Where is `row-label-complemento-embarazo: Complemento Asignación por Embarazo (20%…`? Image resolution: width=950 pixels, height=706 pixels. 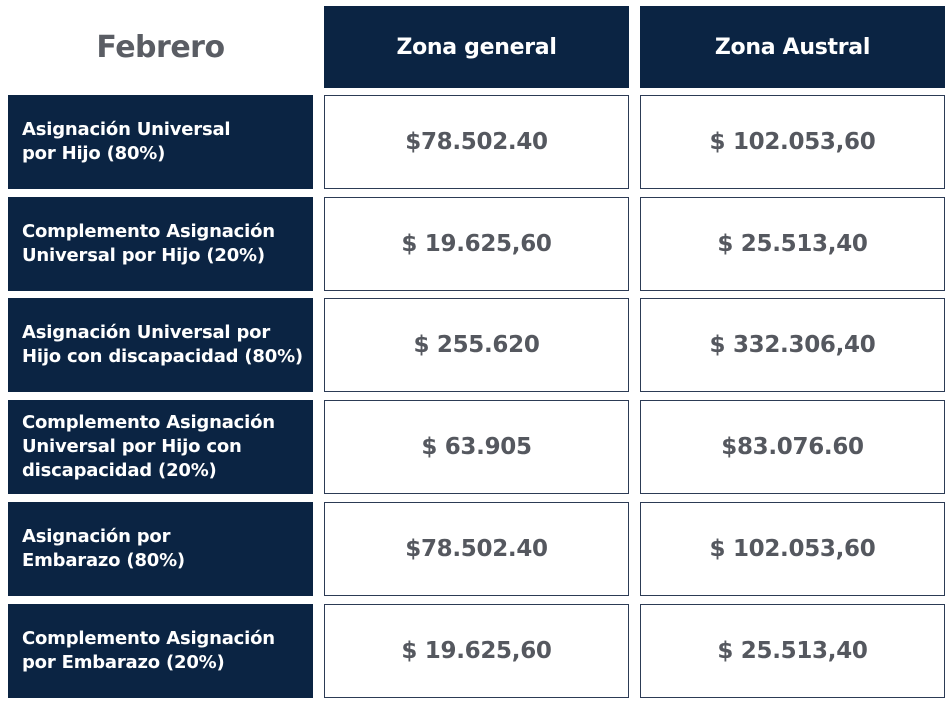 row-label-complemento-embarazo: Complemento Asignación por Embarazo (20%… is located at coordinates (160, 651).